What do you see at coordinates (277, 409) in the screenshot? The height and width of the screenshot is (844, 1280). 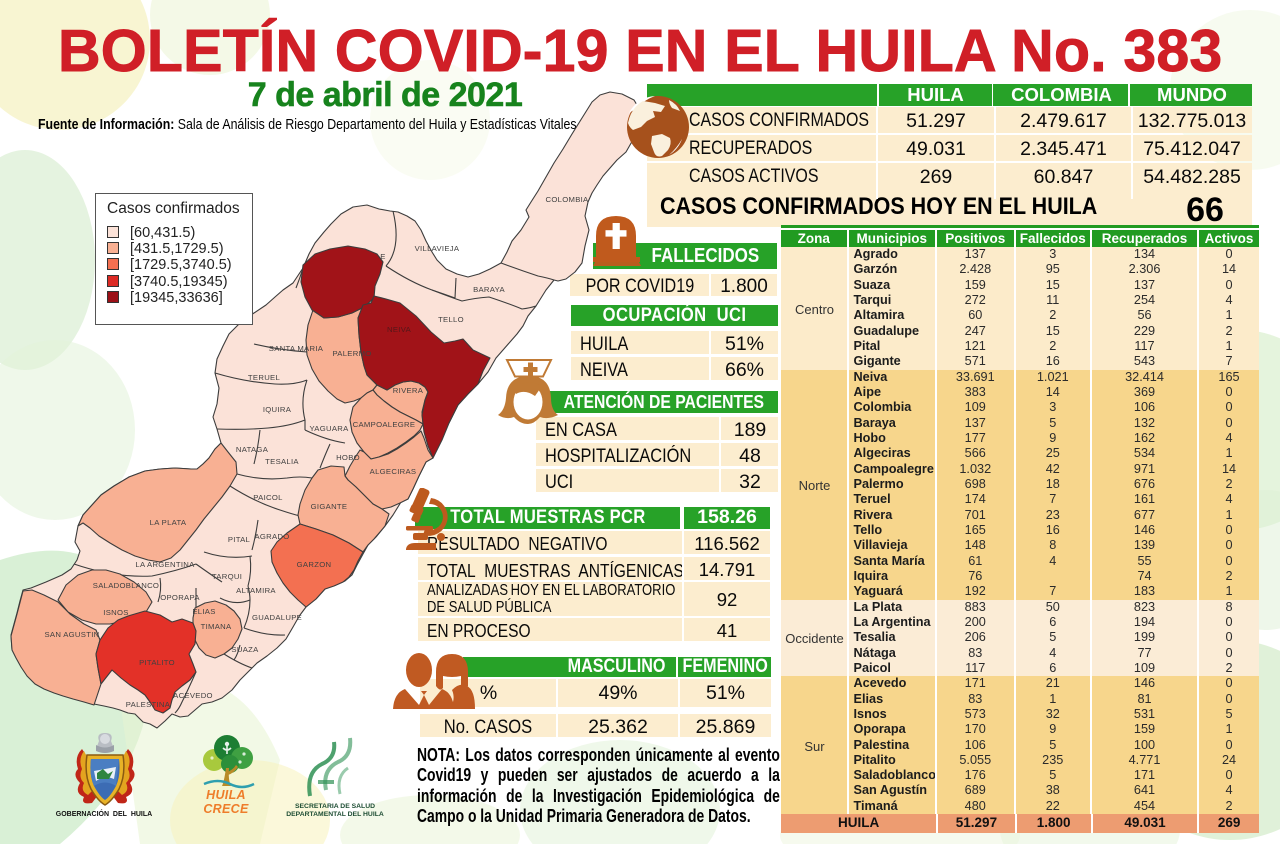 I see `svg-text: IQUIRA` at bounding box center [277, 409].